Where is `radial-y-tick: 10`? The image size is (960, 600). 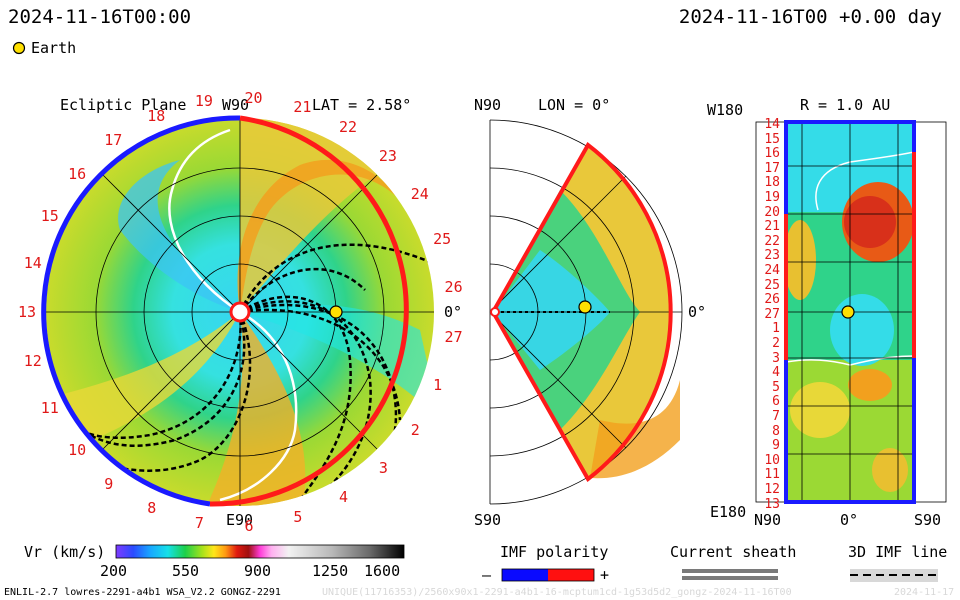 radial-y-tick: 10 is located at coordinates (772, 460).